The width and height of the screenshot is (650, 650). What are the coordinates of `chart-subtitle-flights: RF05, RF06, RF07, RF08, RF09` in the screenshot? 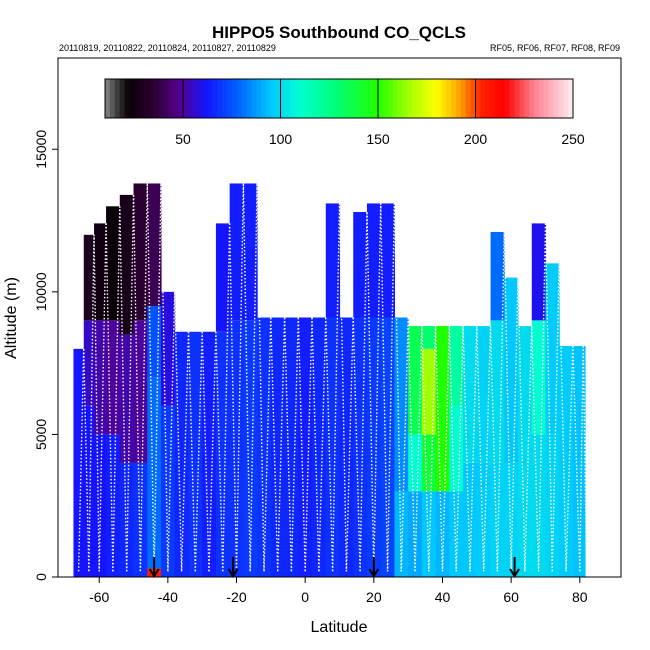 It's located at (555, 48).